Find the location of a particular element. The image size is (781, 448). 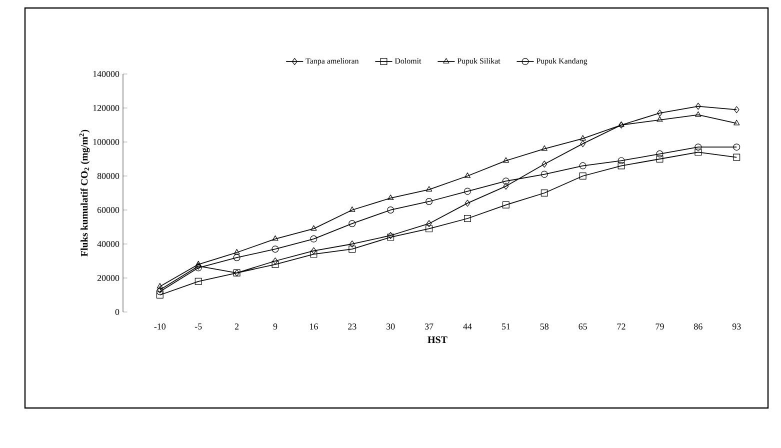

x-tick-label: 23 is located at coordinates (352, 327).